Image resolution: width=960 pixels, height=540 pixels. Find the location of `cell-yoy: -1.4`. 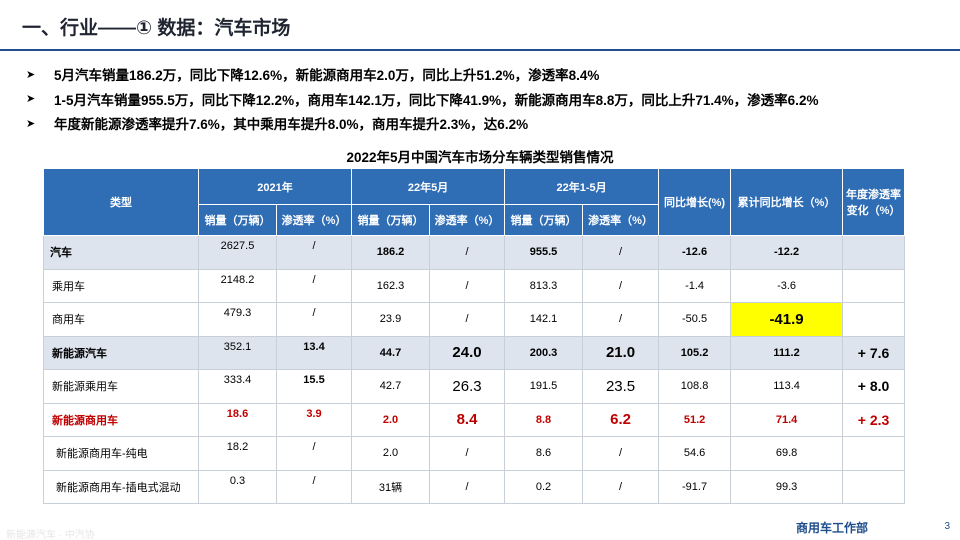

cell-yoy: -1.4 is located at coordinates (695, 285).